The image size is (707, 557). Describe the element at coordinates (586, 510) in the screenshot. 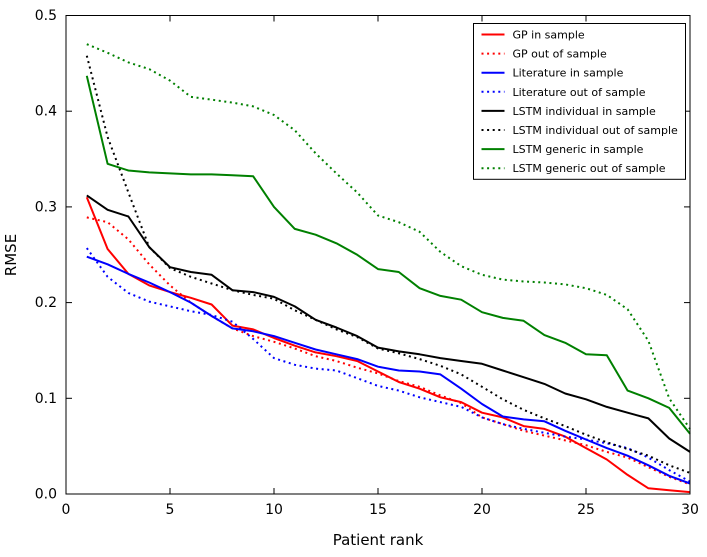

I see `x-tick-label: 25` at that location.